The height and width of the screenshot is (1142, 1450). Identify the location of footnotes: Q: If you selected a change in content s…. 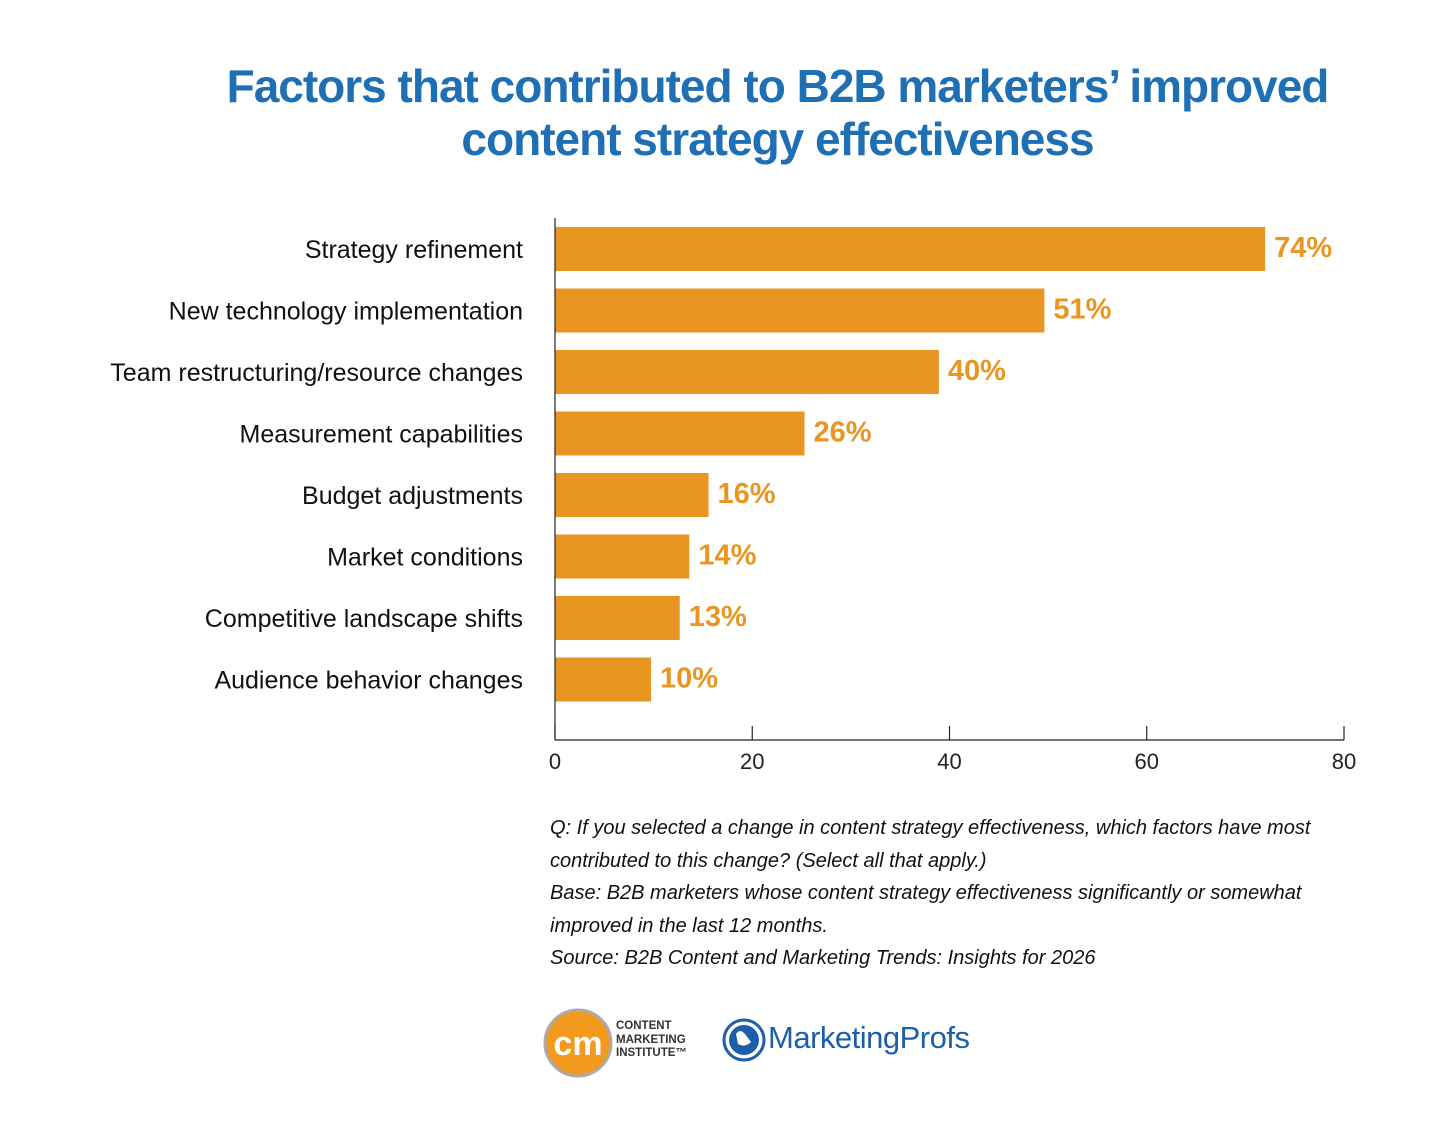
(965, 893).